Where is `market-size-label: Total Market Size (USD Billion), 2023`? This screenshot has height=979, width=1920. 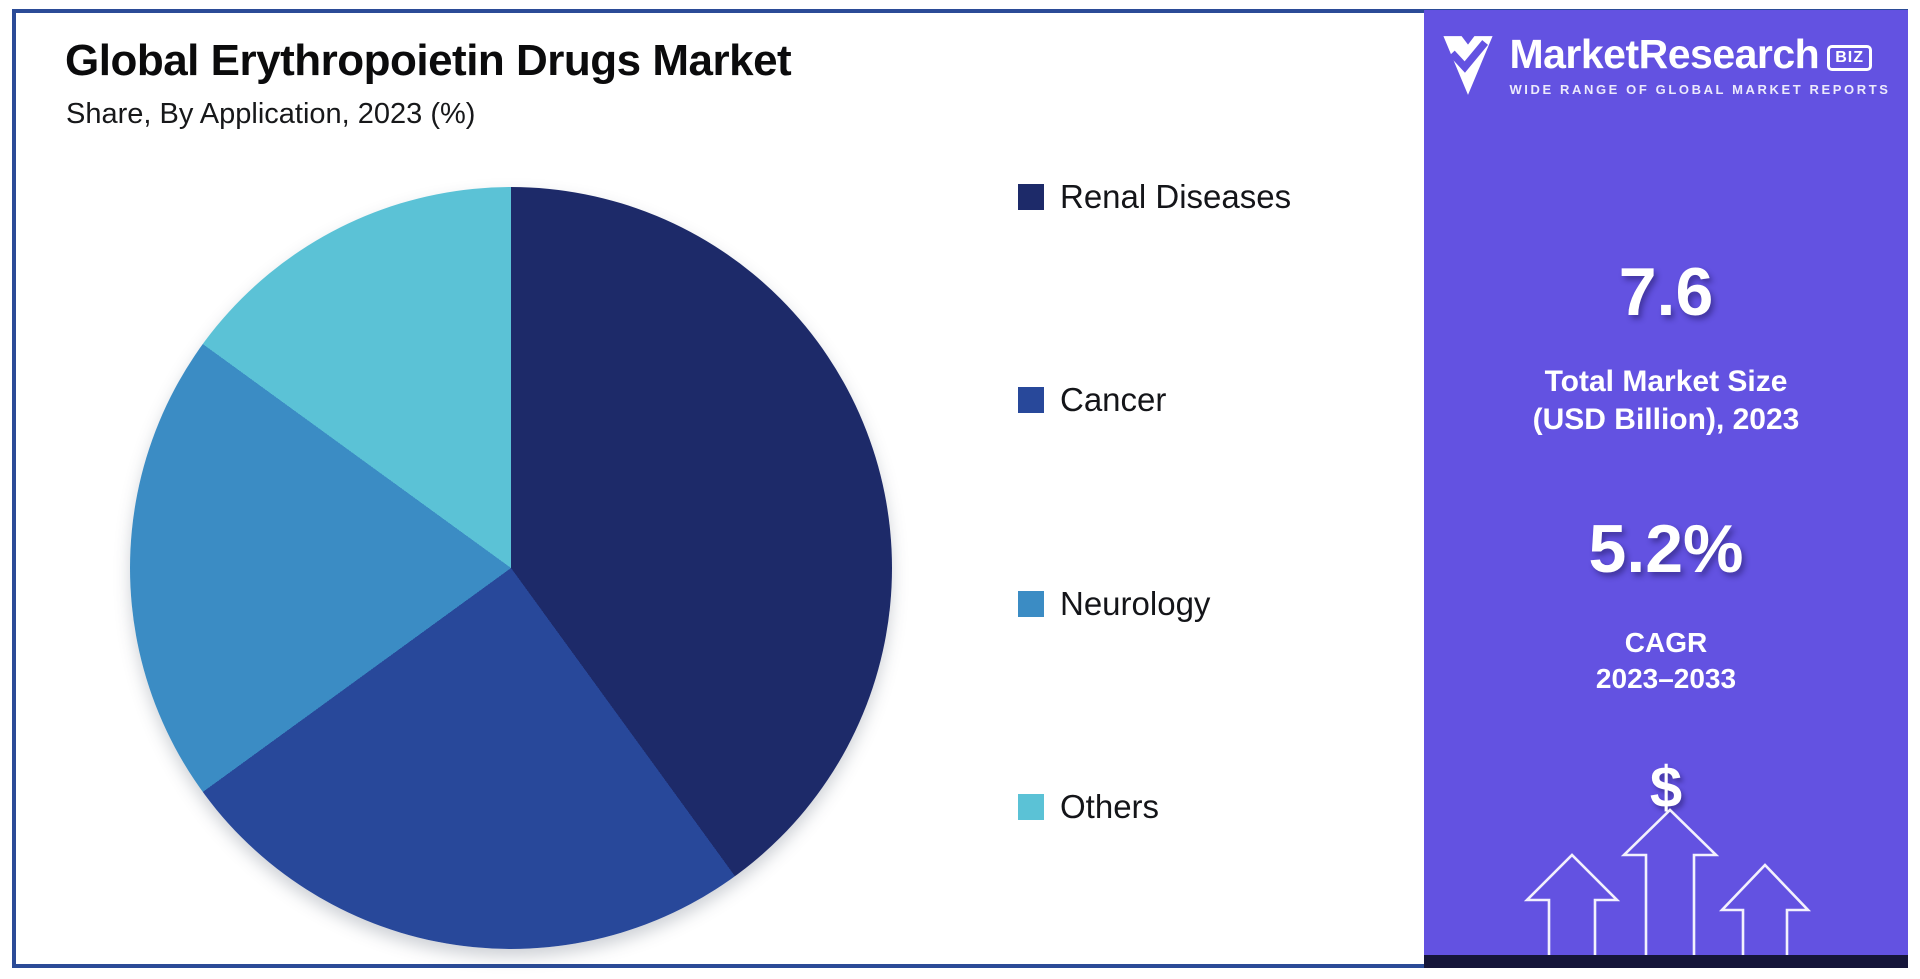
market-size-label: Total Market Size (USD Billion), 2023 is located at coordinates (1666, 400).